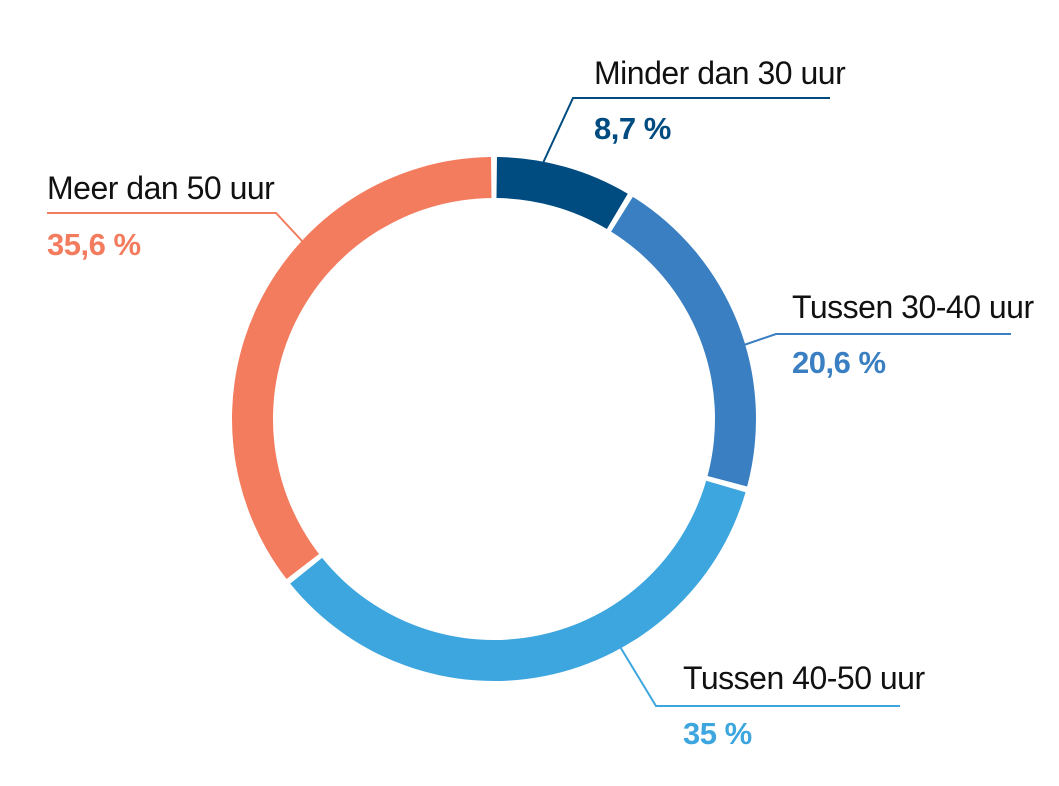  I want to click on callout-line-meer-dan-50-uur, so click(175, 227).